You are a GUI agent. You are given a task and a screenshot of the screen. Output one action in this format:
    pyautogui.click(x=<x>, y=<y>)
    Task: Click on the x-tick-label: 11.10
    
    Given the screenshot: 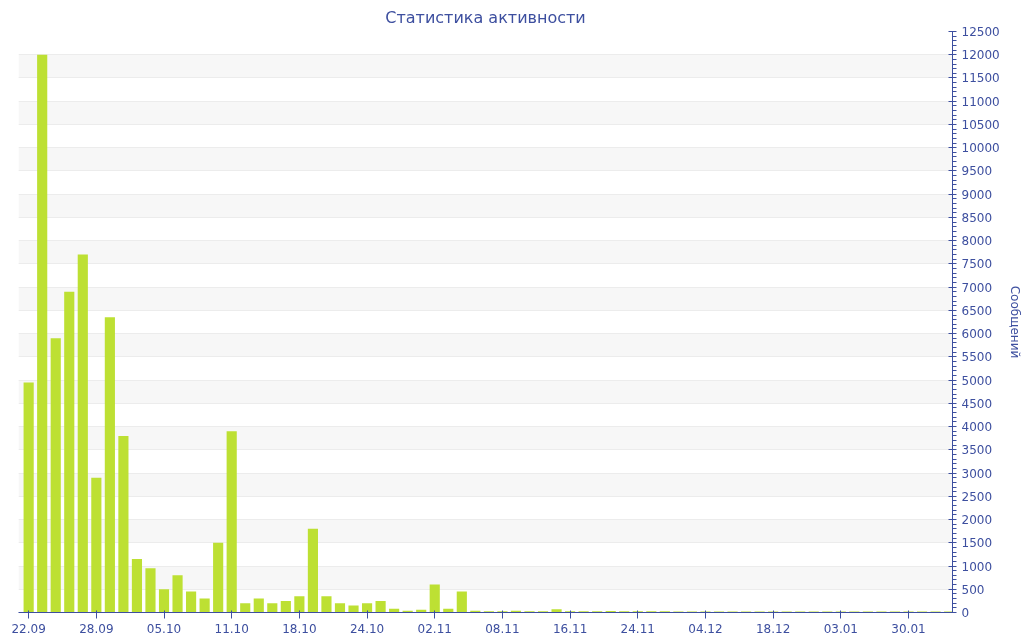 What is the action you would take?
    pyautogui.click(x=231, y=628)
    